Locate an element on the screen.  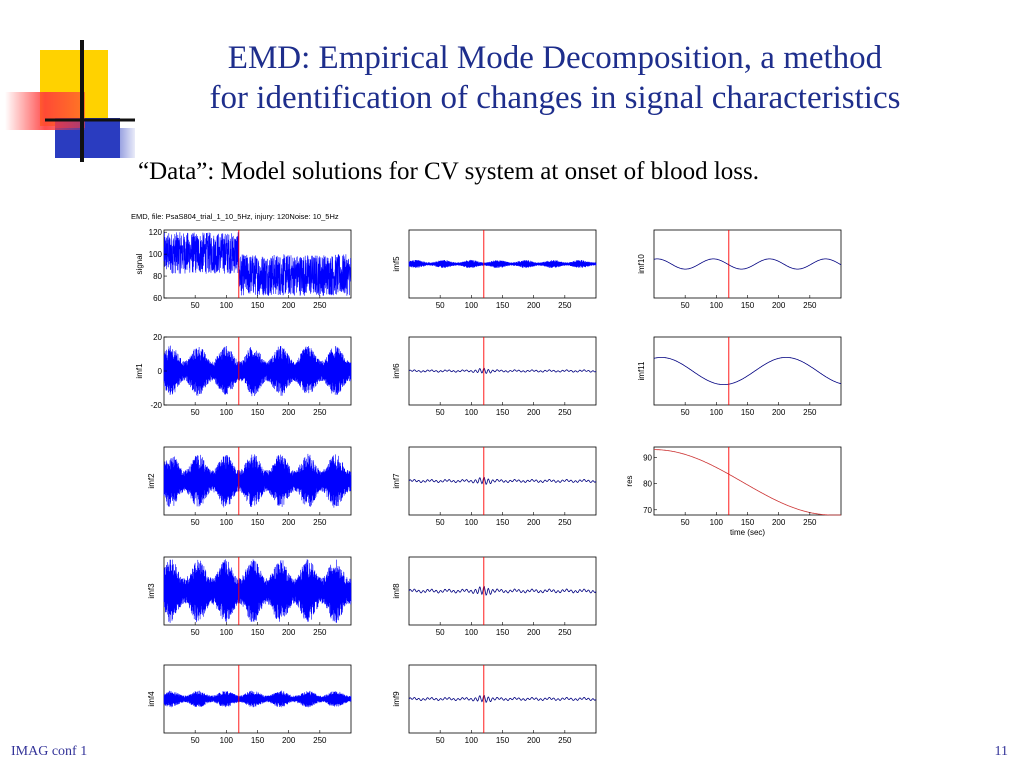
y-axis-label: imf6 is located at coordinates (396, 371).